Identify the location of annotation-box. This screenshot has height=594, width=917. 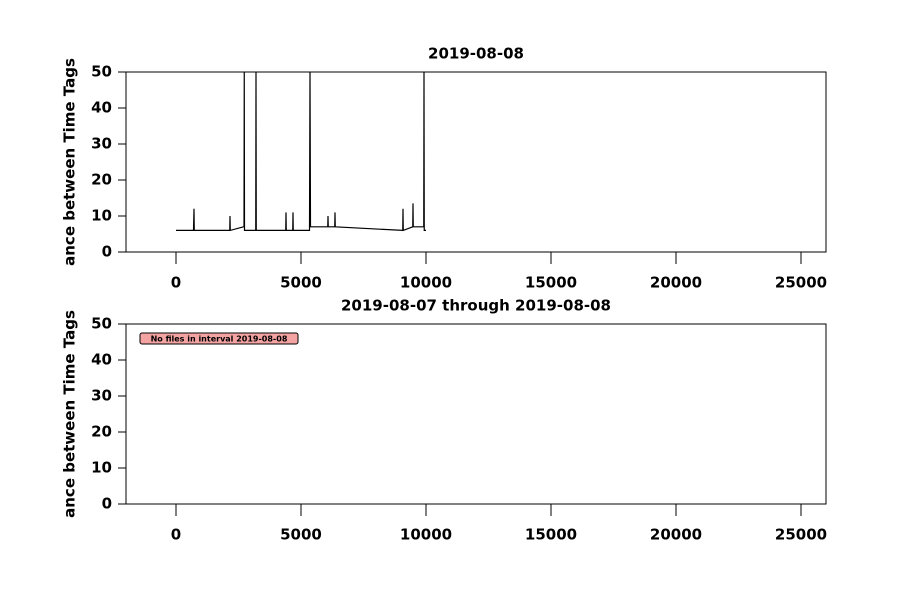
(219, 338).